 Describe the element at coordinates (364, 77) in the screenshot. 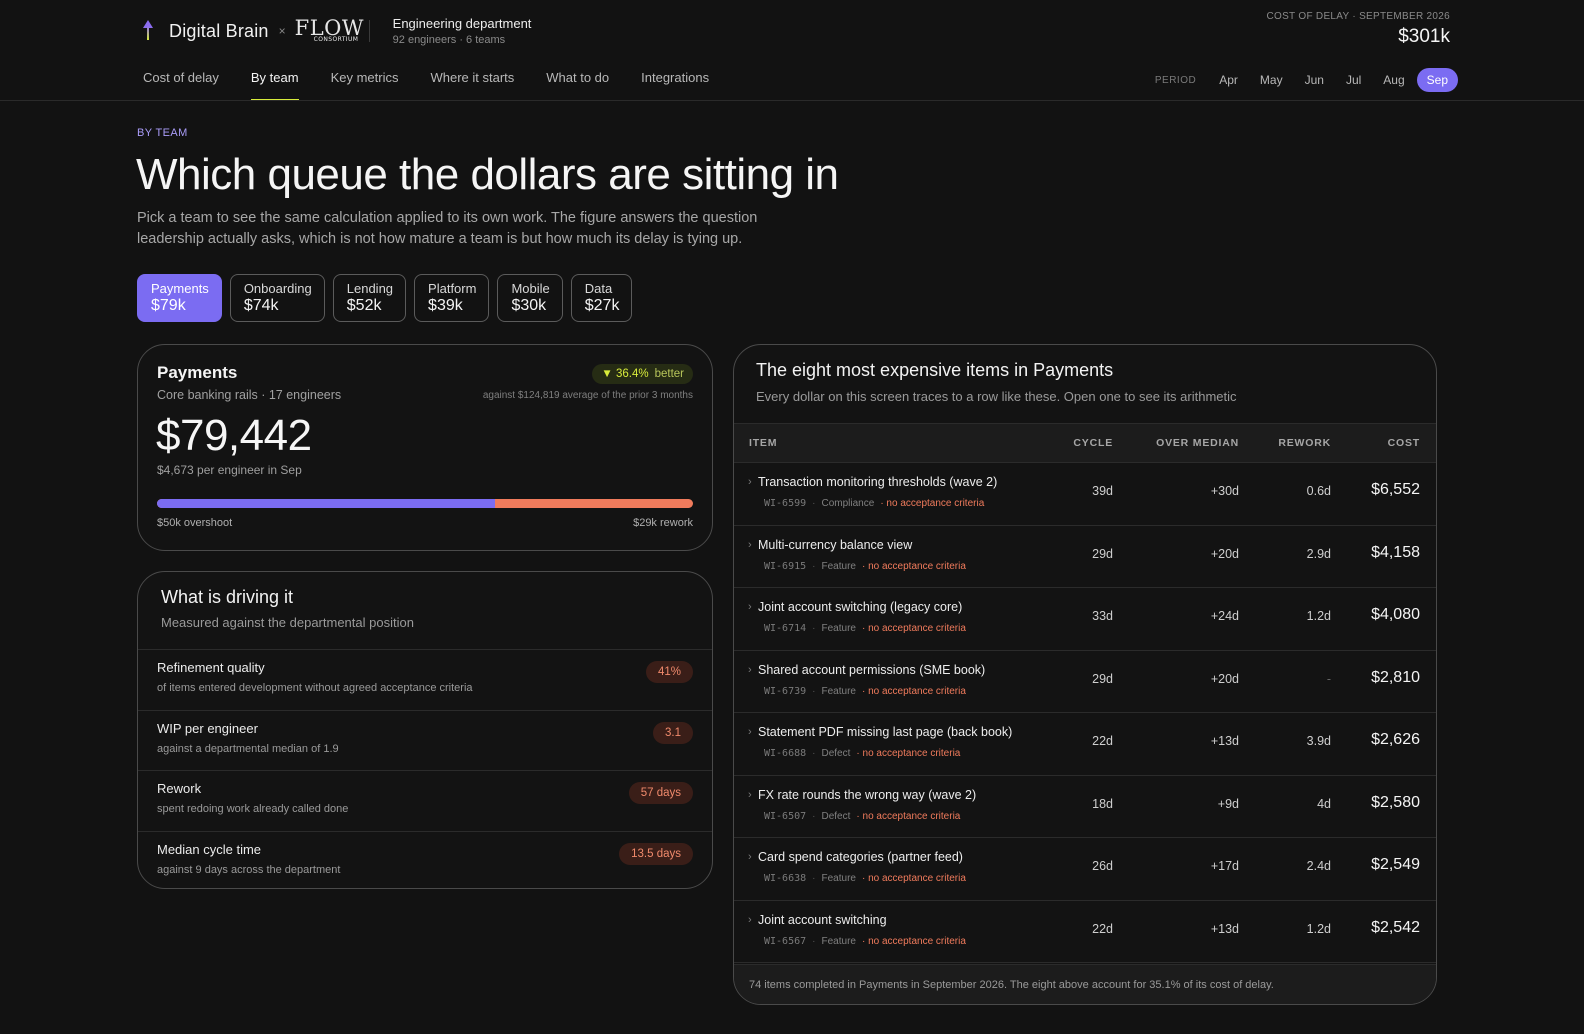

I see `nav-key-metrics: Key metrics` at that location.